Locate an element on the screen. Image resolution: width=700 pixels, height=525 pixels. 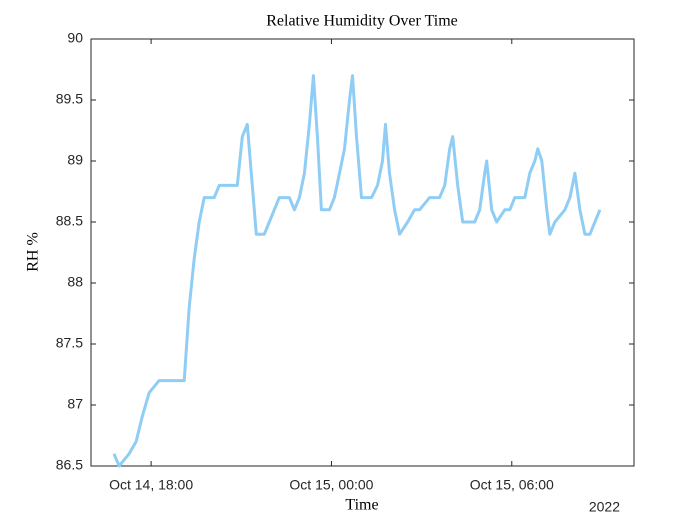
x-tick-label: Oct 15, 06:00 is located at coordinates (512, 485).